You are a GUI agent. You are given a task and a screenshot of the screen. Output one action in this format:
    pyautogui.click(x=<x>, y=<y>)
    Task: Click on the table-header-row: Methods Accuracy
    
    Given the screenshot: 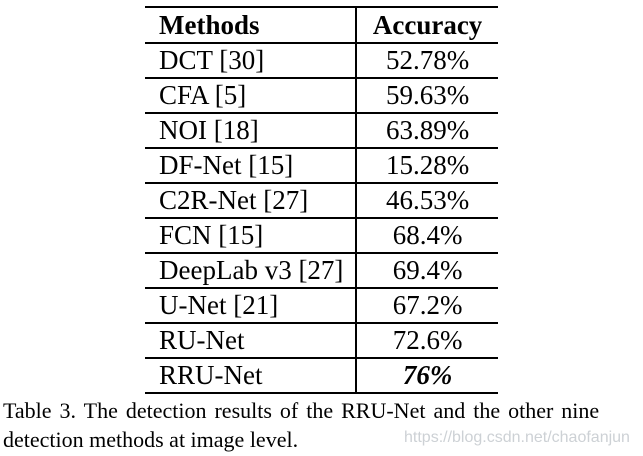 What is the action you would take?
    pyautogui.click(x=321, y=25)
    